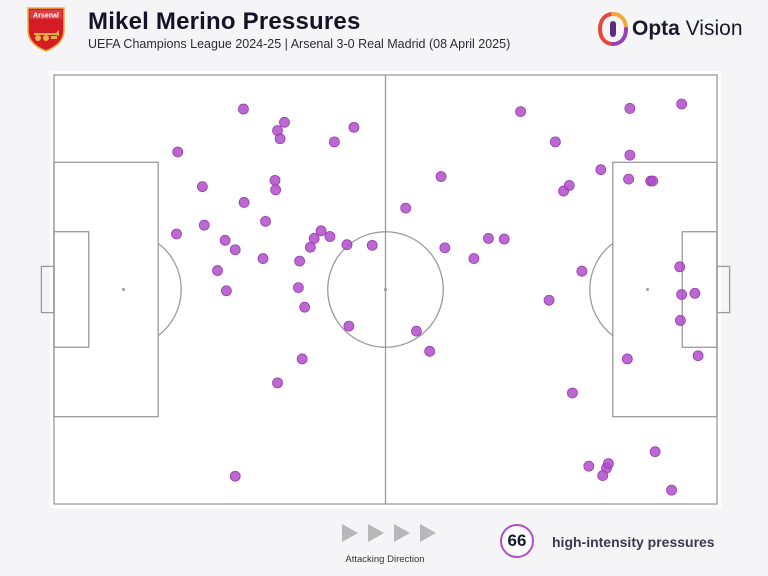  I want to click on opta-logo-icon, so click(613, 29).